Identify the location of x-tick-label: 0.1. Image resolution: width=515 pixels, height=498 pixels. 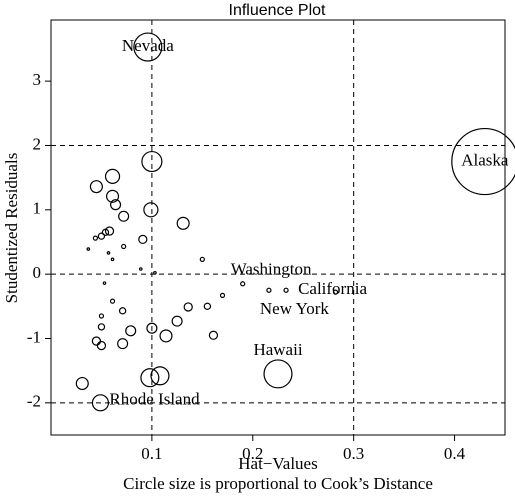
(151, 453).